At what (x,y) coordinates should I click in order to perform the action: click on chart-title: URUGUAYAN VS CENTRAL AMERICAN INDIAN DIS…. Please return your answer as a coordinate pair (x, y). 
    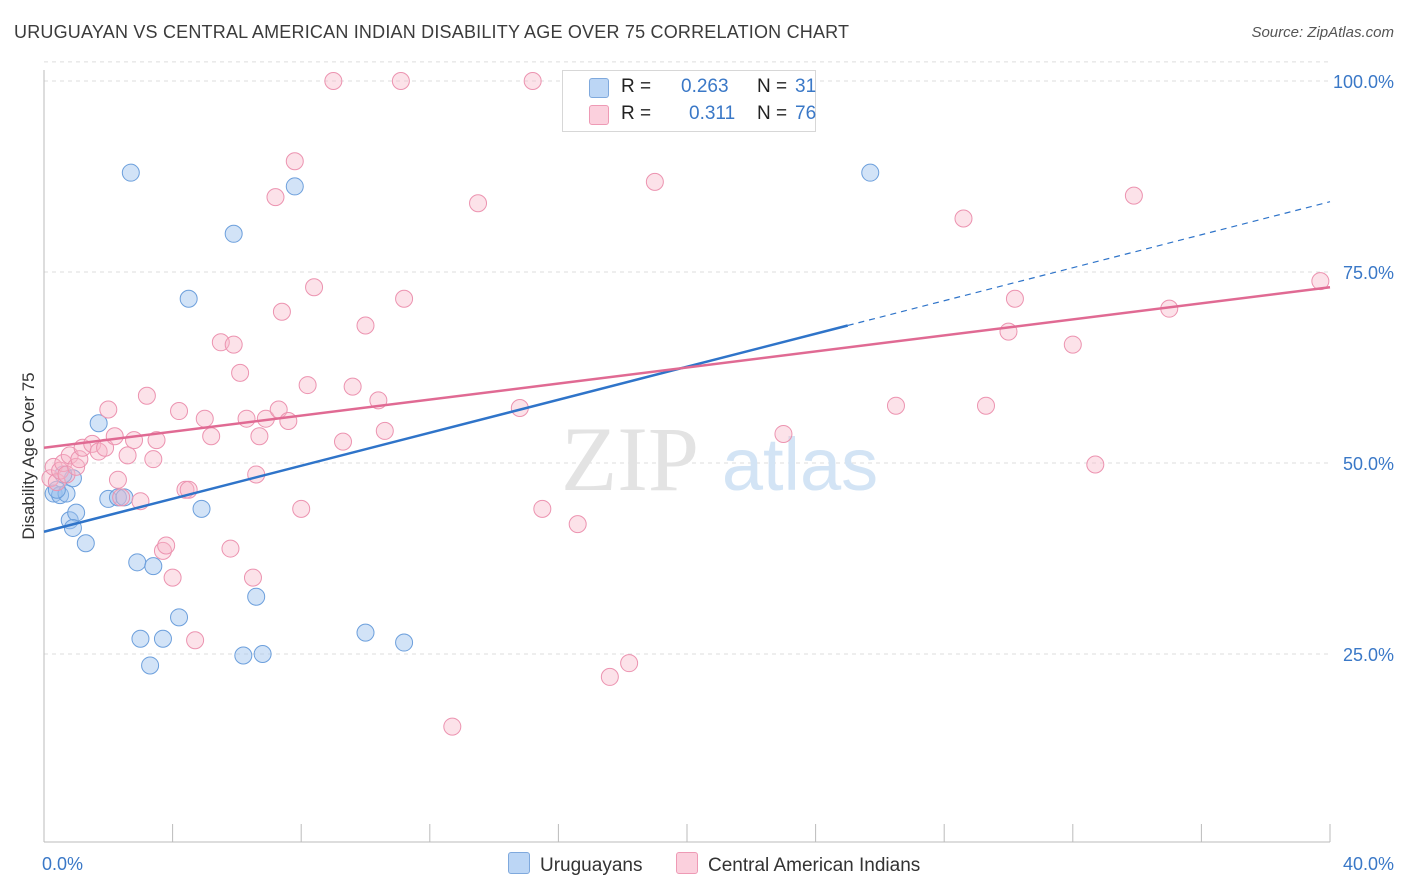
    Looking at the image, I should click on (432, 32).